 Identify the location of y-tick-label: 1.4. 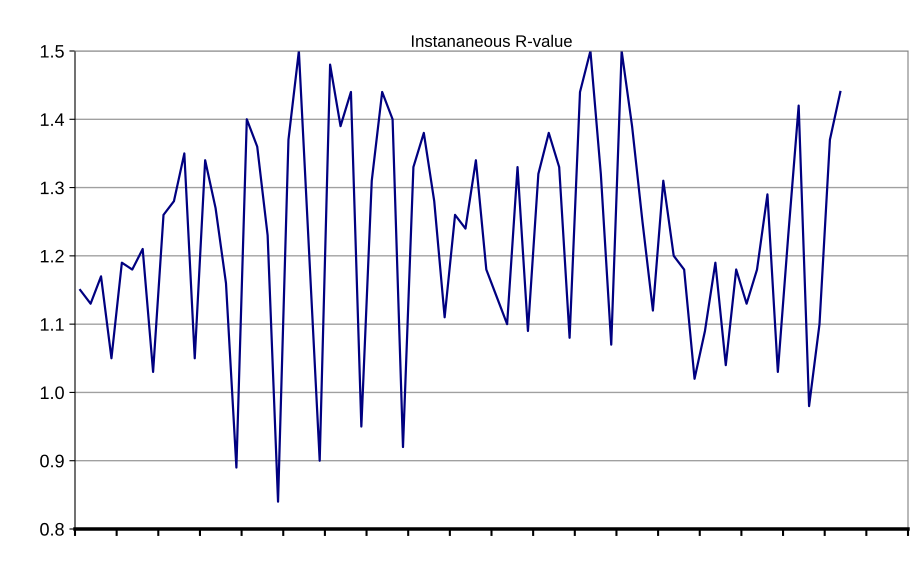
(52, 119).